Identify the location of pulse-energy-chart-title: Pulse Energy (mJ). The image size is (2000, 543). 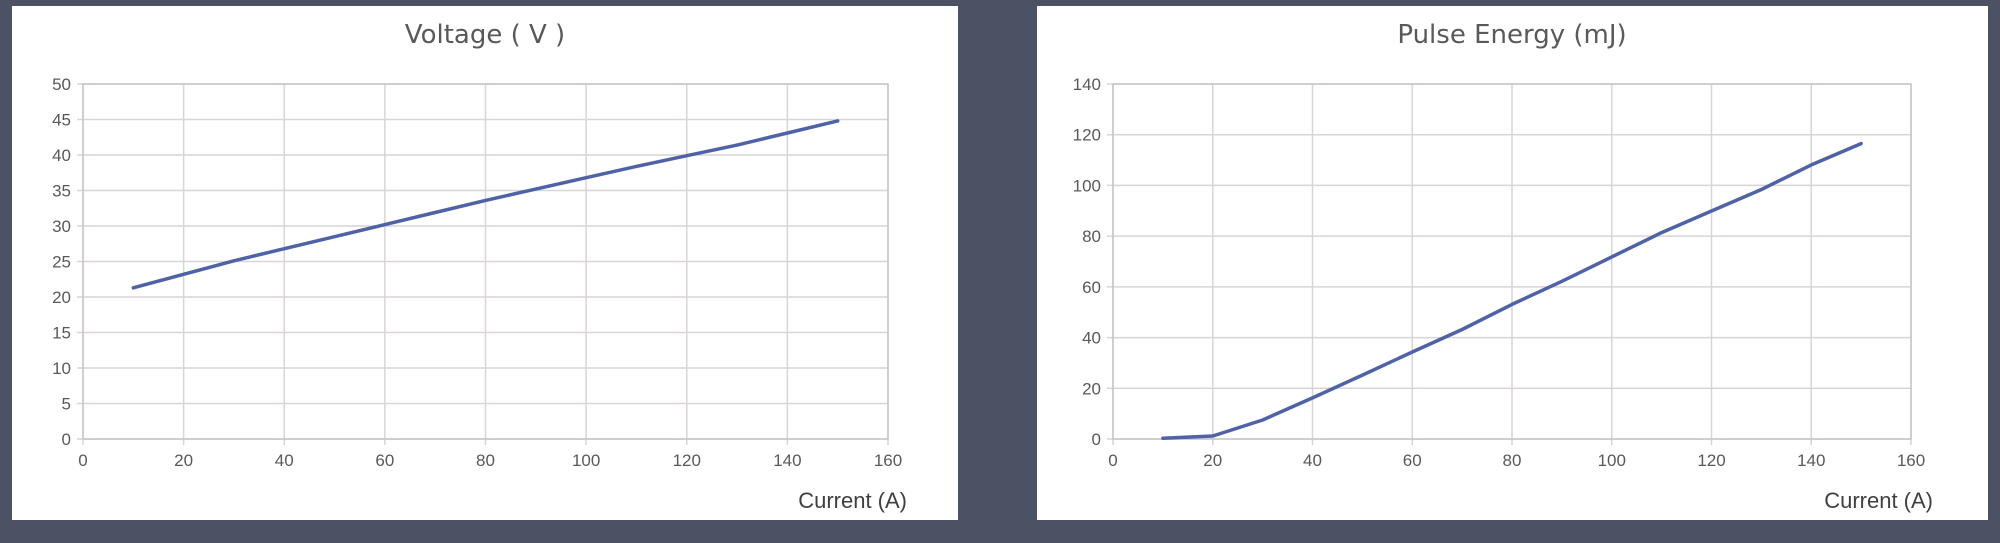
(1511, 35).